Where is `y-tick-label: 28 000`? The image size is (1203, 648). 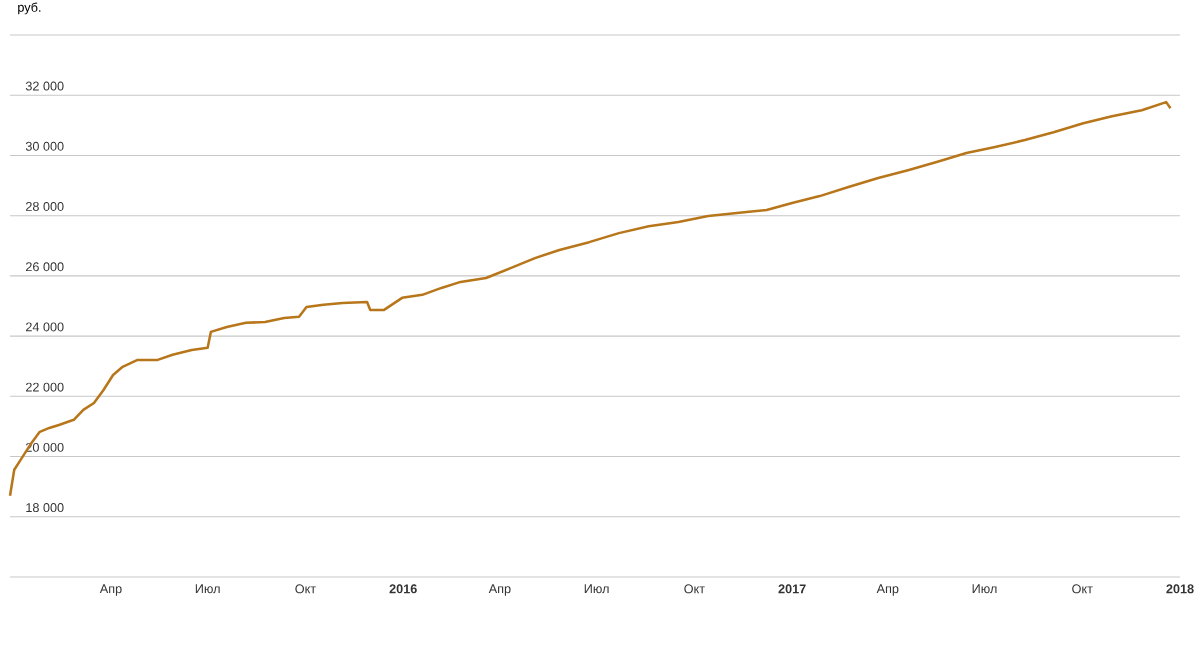 y-tick-label: 28 000 is located at coordinates (45, 206).